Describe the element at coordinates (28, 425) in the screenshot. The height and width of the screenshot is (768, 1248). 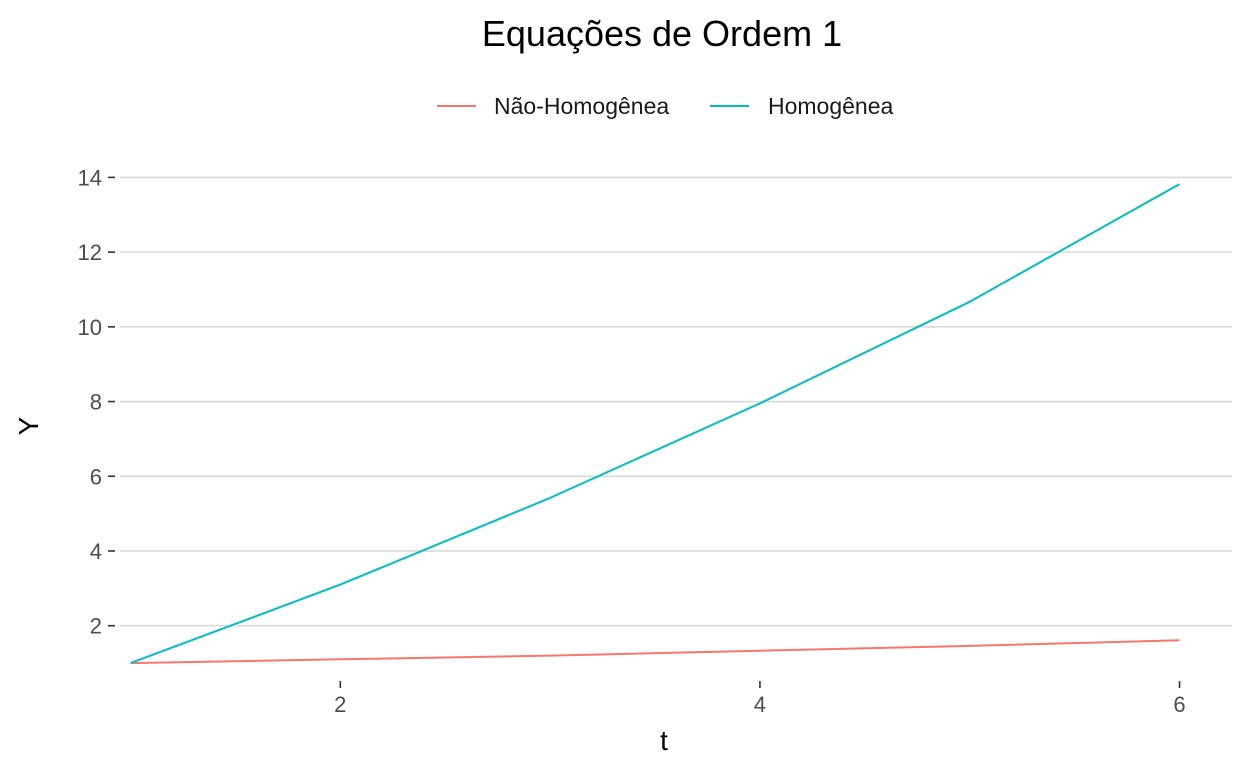
I see `y-axis-title: Y` at that location.